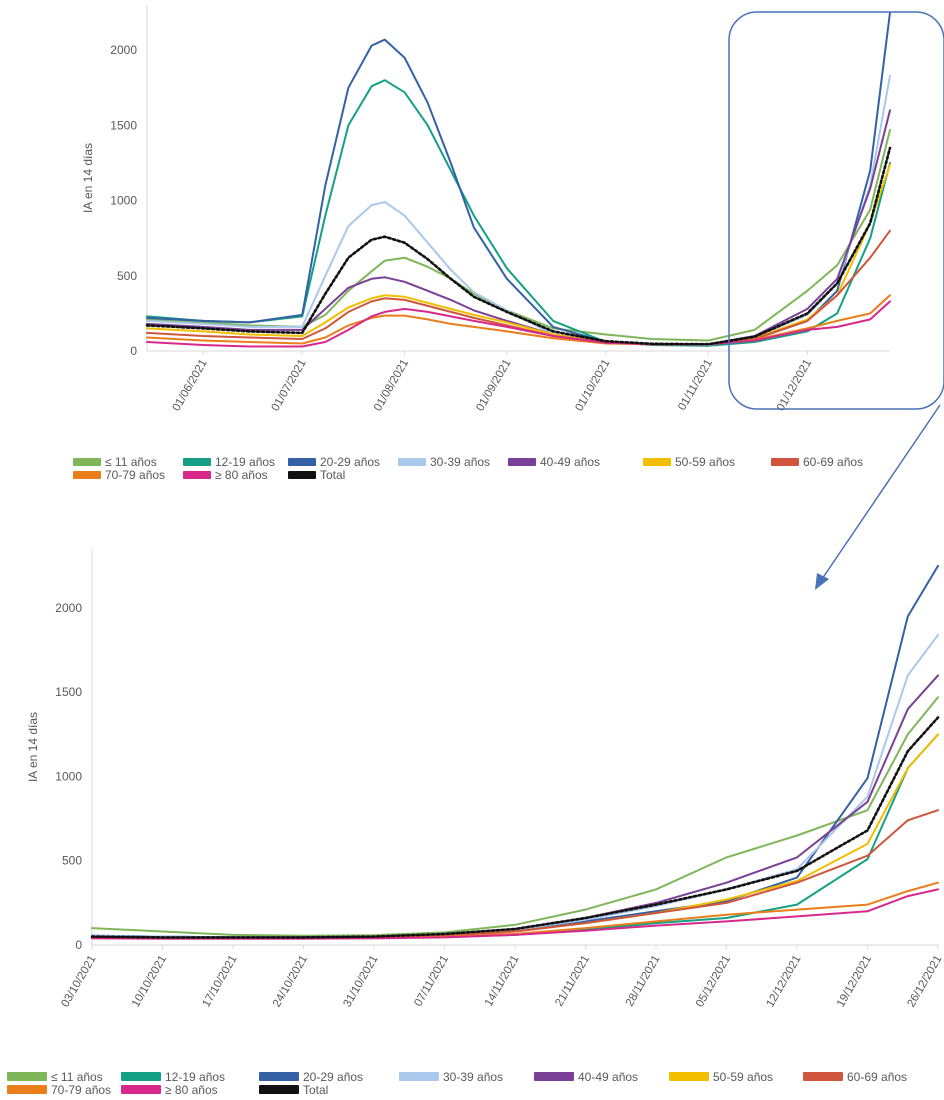 The height and width of the screenshot is (1100, 944). I want to click on x-tick-label: 24/10/2021, so click(290, 982).